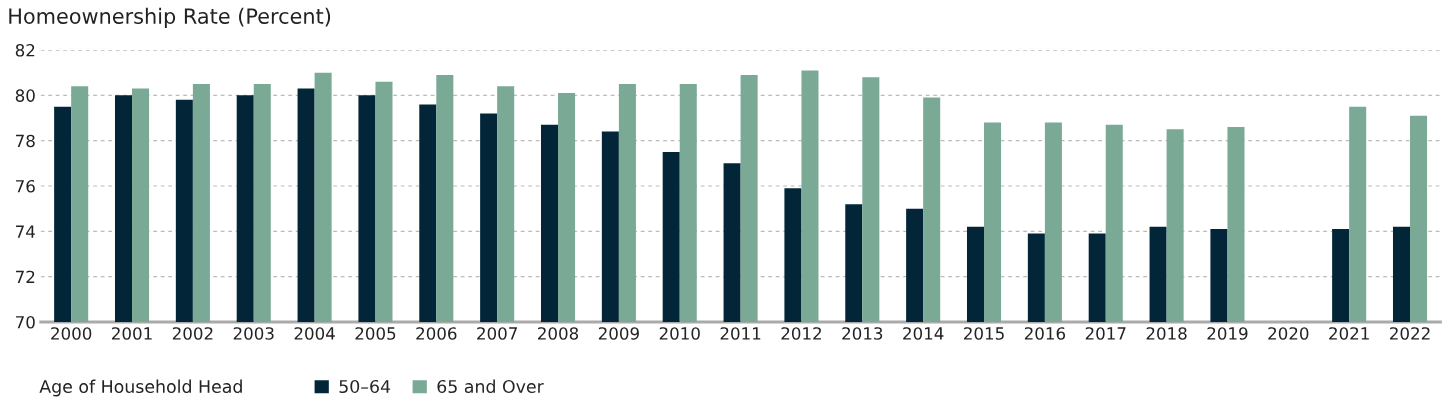 The width and height of the screenshot is (1455, 400). What do you see at coordinates (801, 333) in the screenshot?
I see `x-tick-label: 2012` at bounding box center [801, 333].